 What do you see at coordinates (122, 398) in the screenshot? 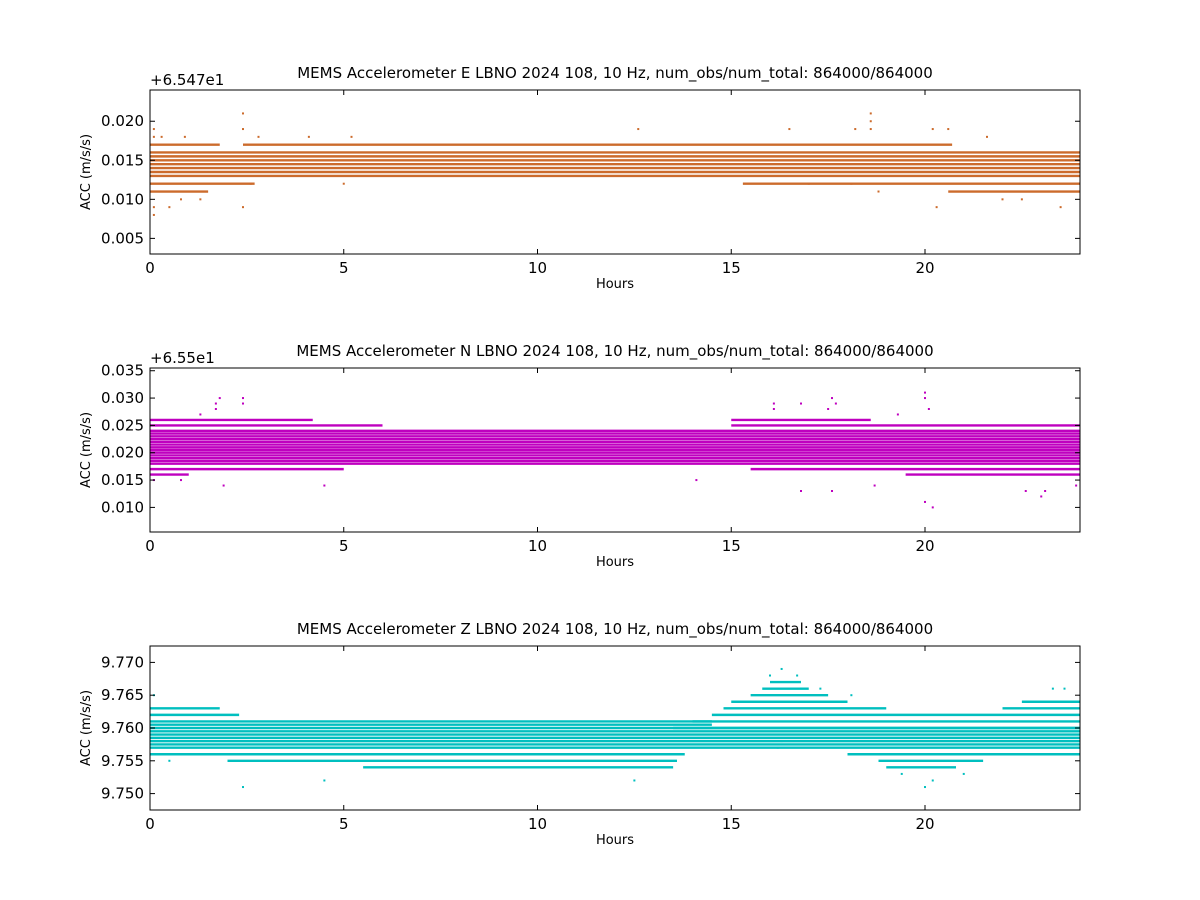
I see `y-tick-label: 0.030` at bounding box center [122, 398].